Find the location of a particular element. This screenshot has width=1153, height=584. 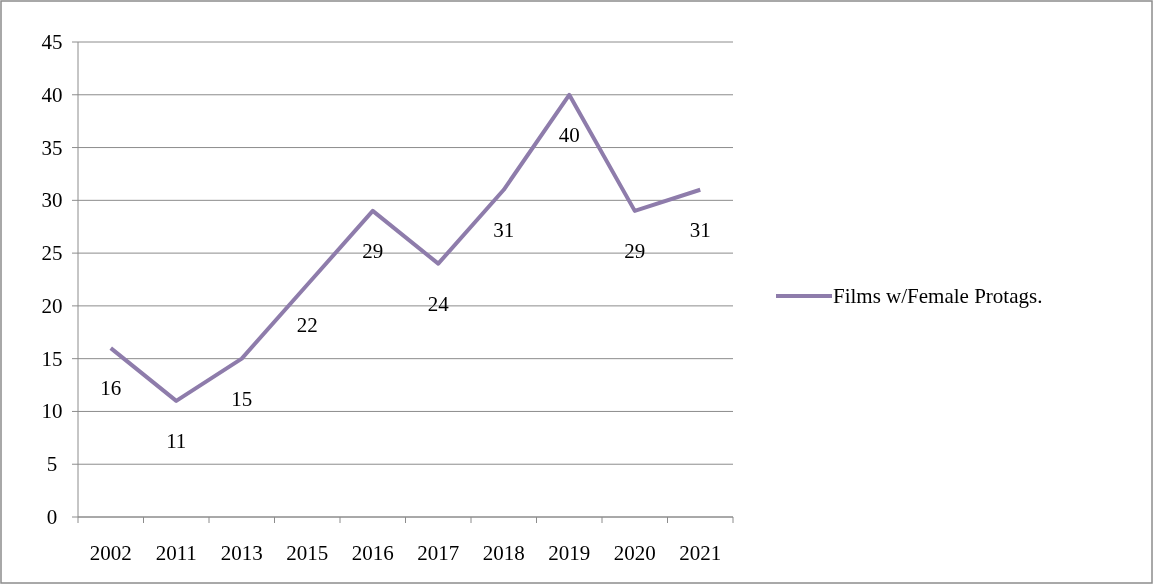

y-tick-label: 30 is located at coordinates (52, 200).